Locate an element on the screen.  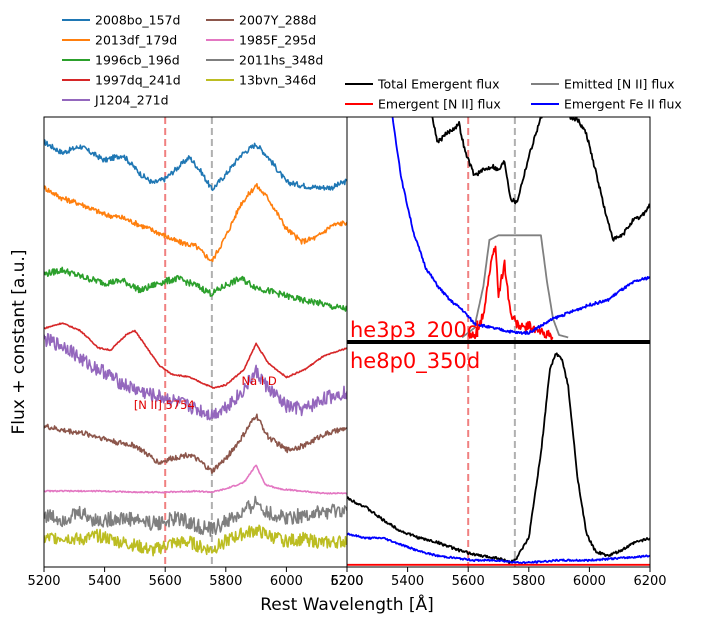
top-series-emergent-n-ii-flux is located at coordinates (510, 293).